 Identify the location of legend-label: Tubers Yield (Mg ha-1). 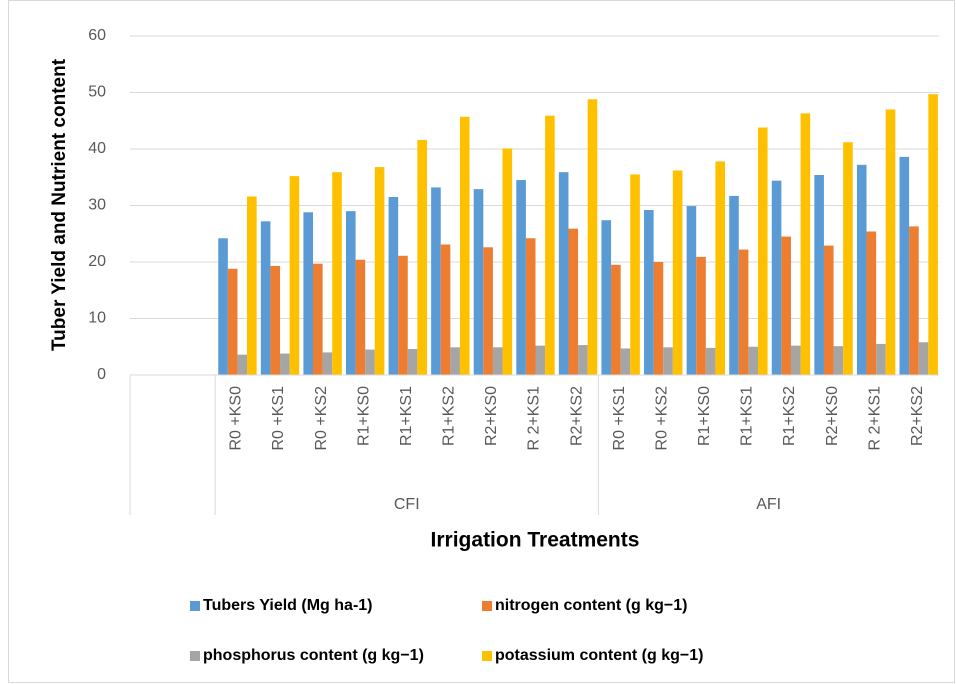
(288, 605).